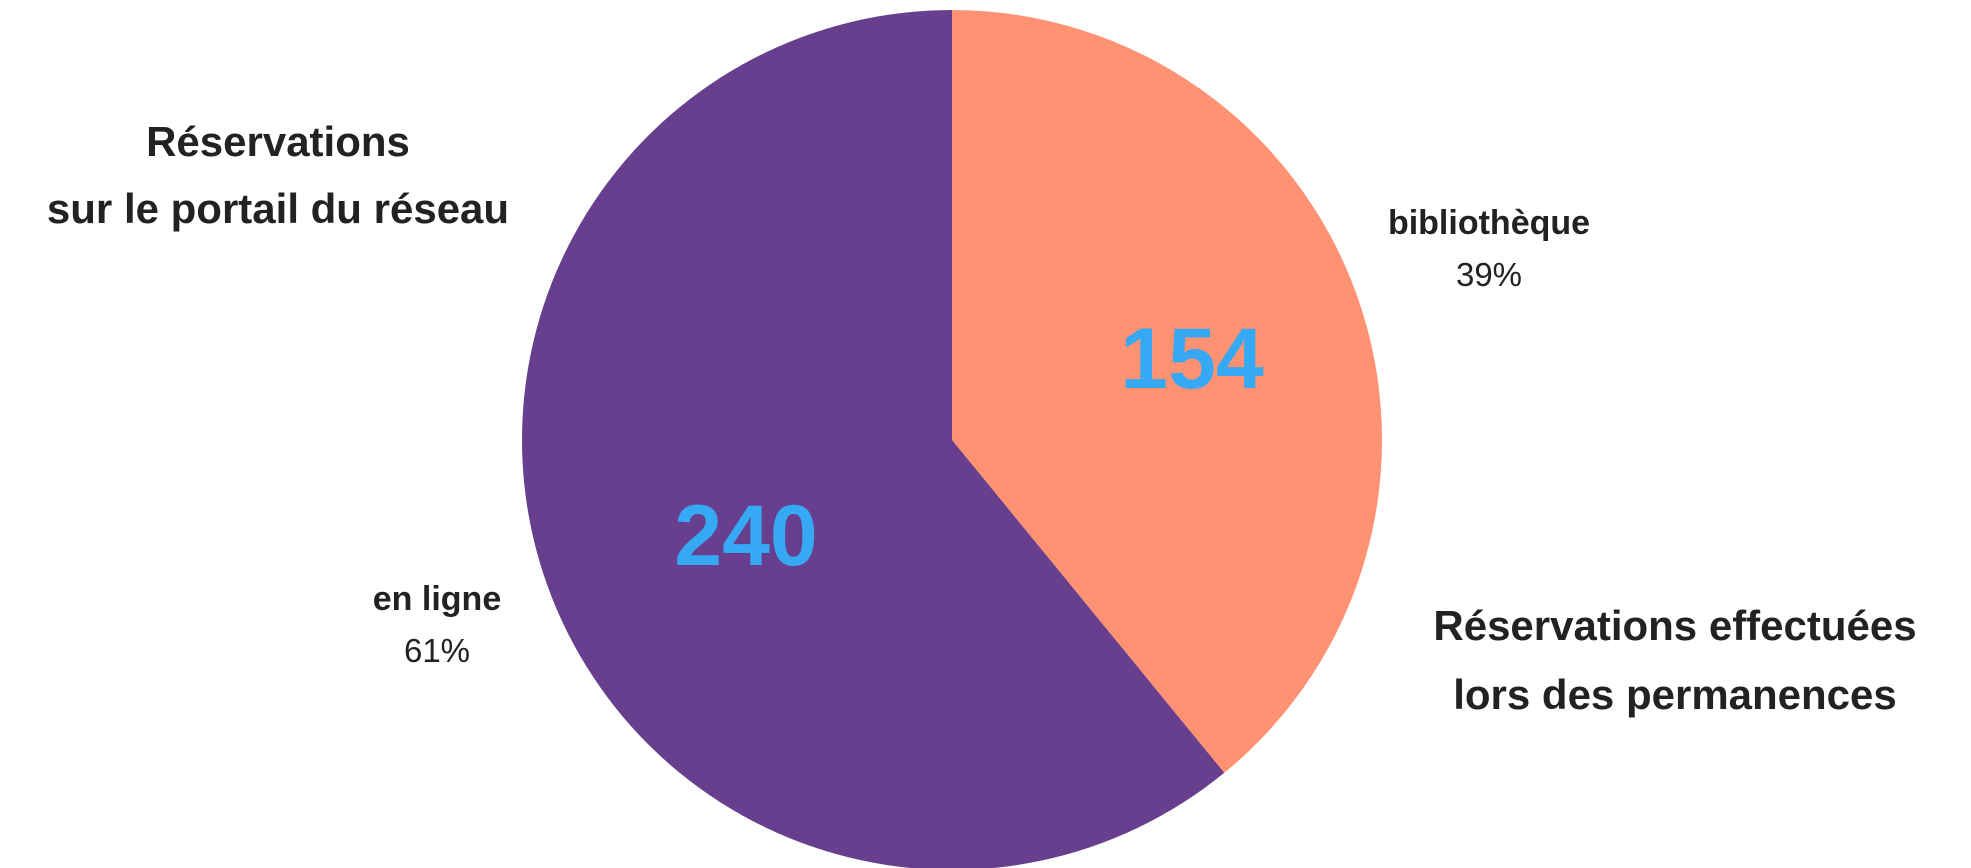 Image resolution: width=1971 pixels, height=868 pixels. What do you see at coordinates (746, 536) in the screenshot?
I see `slice-value-en-ligne: 240` at bounding box center [746, 536].